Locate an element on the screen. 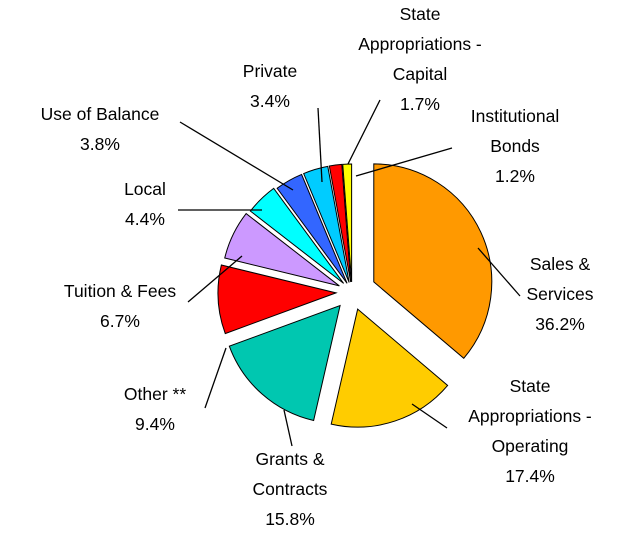  category-label: Private is located at coordinates (270, 71).